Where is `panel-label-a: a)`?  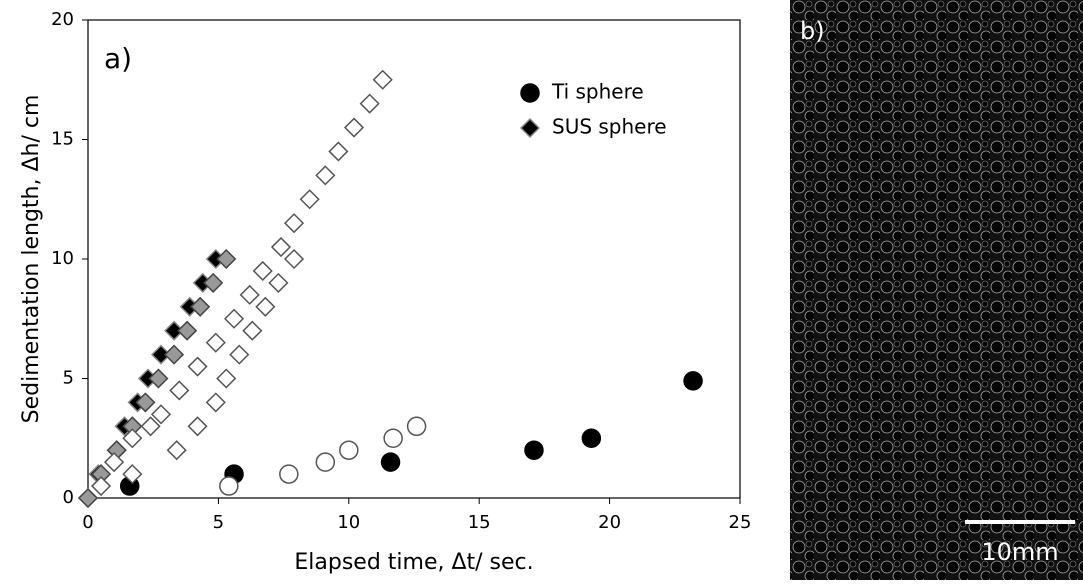 panel-label-a: a) is located at coordinates (118, 58).